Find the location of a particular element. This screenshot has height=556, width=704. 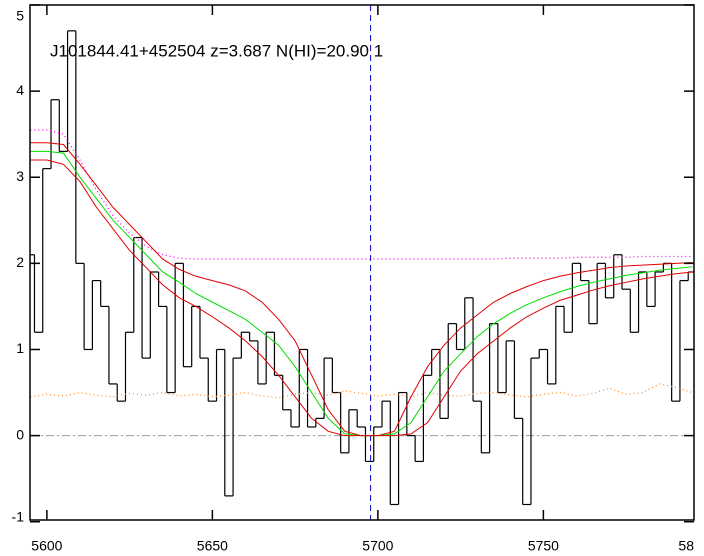

x-tick-label: 5700 is located at coordinates (377, 546).